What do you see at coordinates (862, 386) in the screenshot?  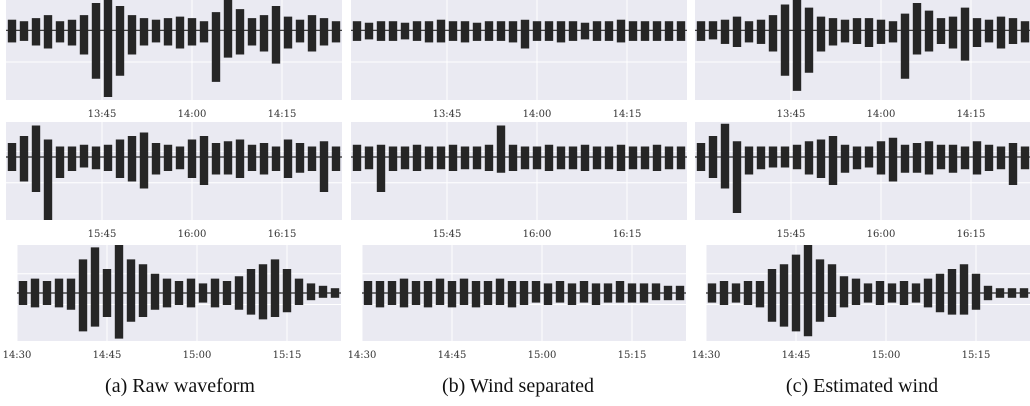 I see `caption: (c) Estimated wind` at bounding box center [862, 386].